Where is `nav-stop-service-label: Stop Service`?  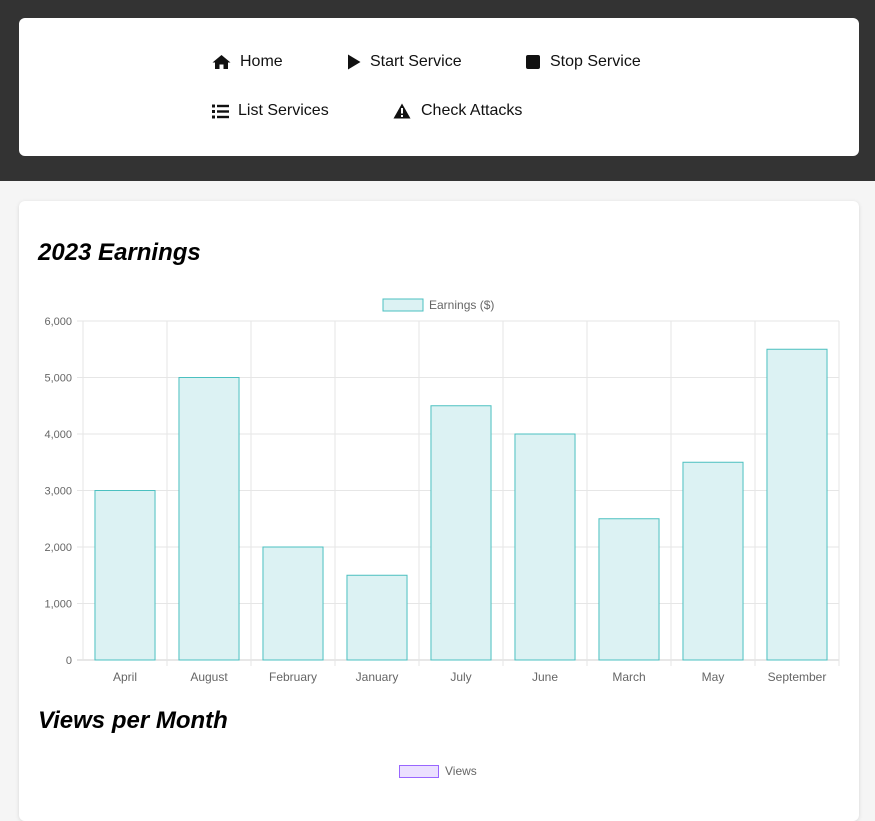 nav-stop-service-label: Stop Service is located at coordinates (595, 61).